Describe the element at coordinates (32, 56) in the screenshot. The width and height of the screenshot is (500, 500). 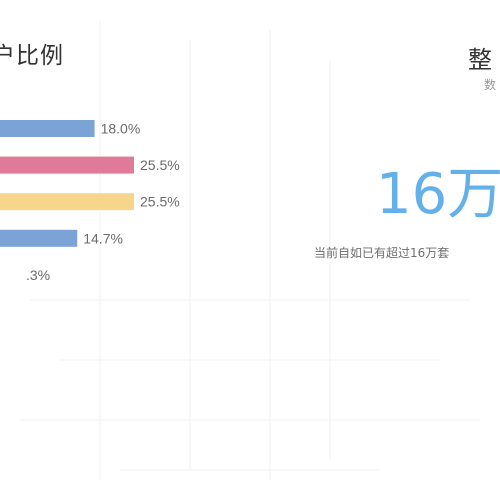
I see `chart-title: 户比例` at that location.